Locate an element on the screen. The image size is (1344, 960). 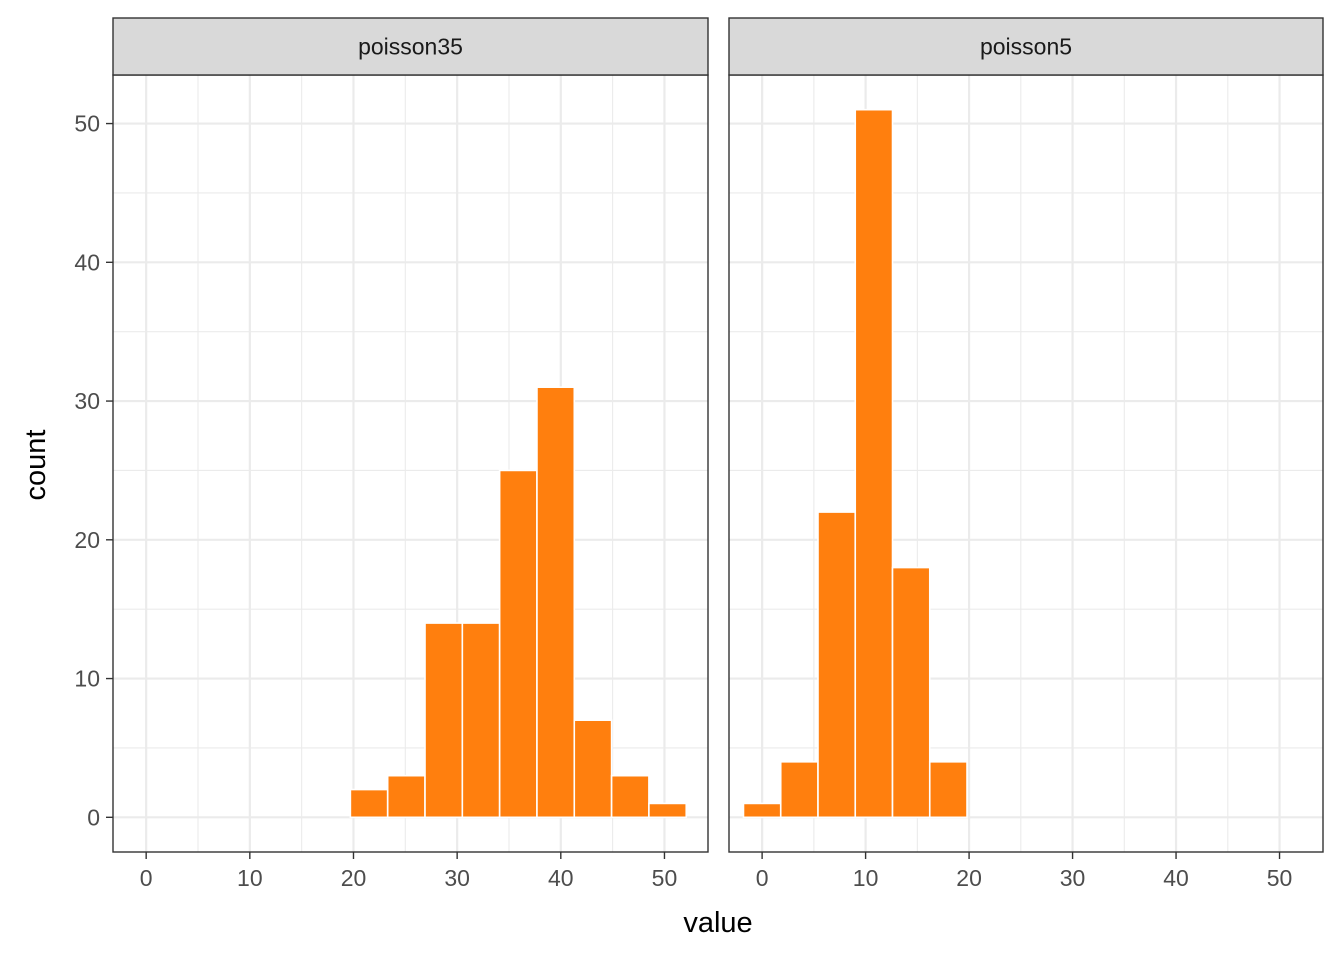
y-tick-label: 50 is located at coordinates (87, 124).